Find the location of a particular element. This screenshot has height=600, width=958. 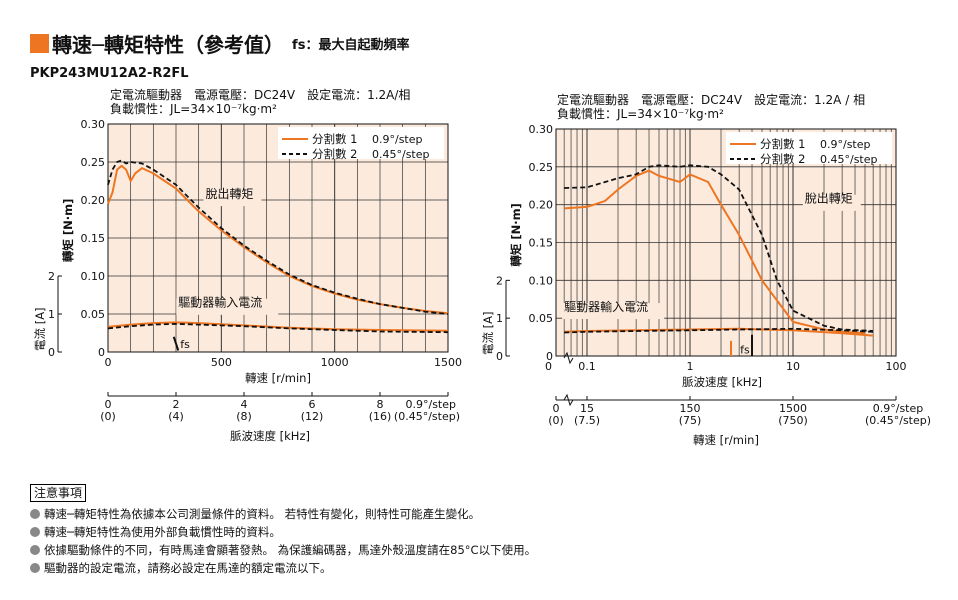

left-y-tick-label: 0.30 is located at coordinates (93, 124).